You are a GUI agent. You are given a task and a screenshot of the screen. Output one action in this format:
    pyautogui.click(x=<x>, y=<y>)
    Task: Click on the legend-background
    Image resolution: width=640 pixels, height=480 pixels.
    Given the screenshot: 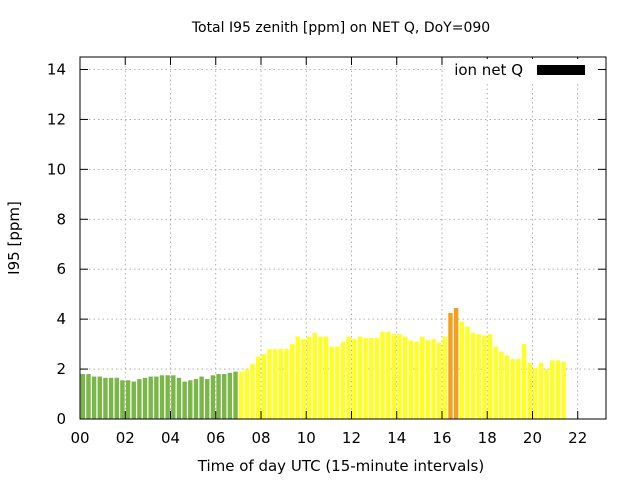 What is the action you would take?
    pyautogui.click(x=520, y=70)
    